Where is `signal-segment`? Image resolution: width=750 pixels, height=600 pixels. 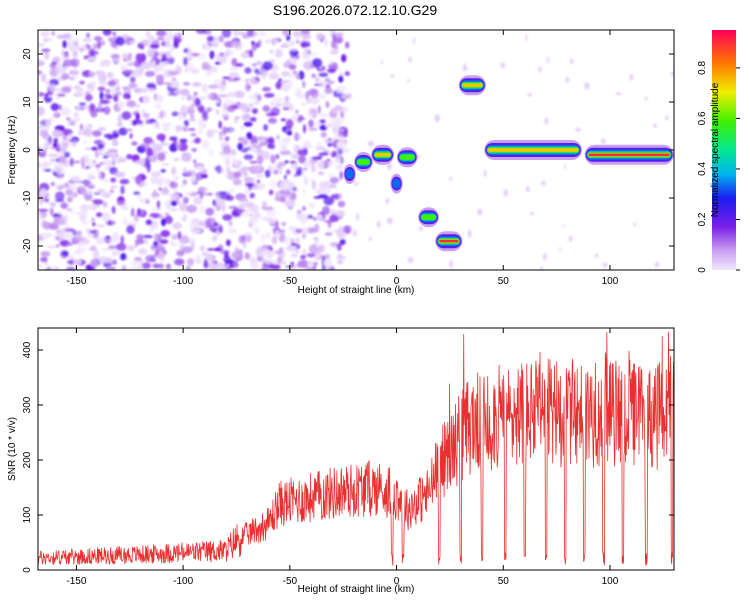
signal-segment is located at coordinates (396, 183).